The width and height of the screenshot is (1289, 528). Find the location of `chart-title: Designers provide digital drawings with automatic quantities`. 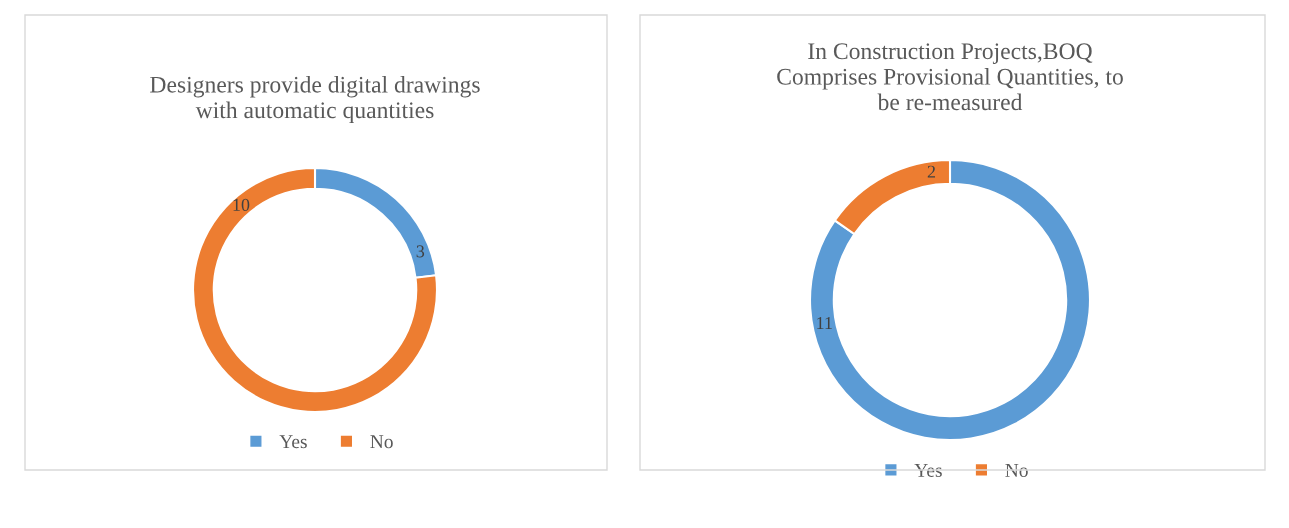

chart-title: Designers provide digital drawings with automatic quantities is located at coordinates (315, 99).